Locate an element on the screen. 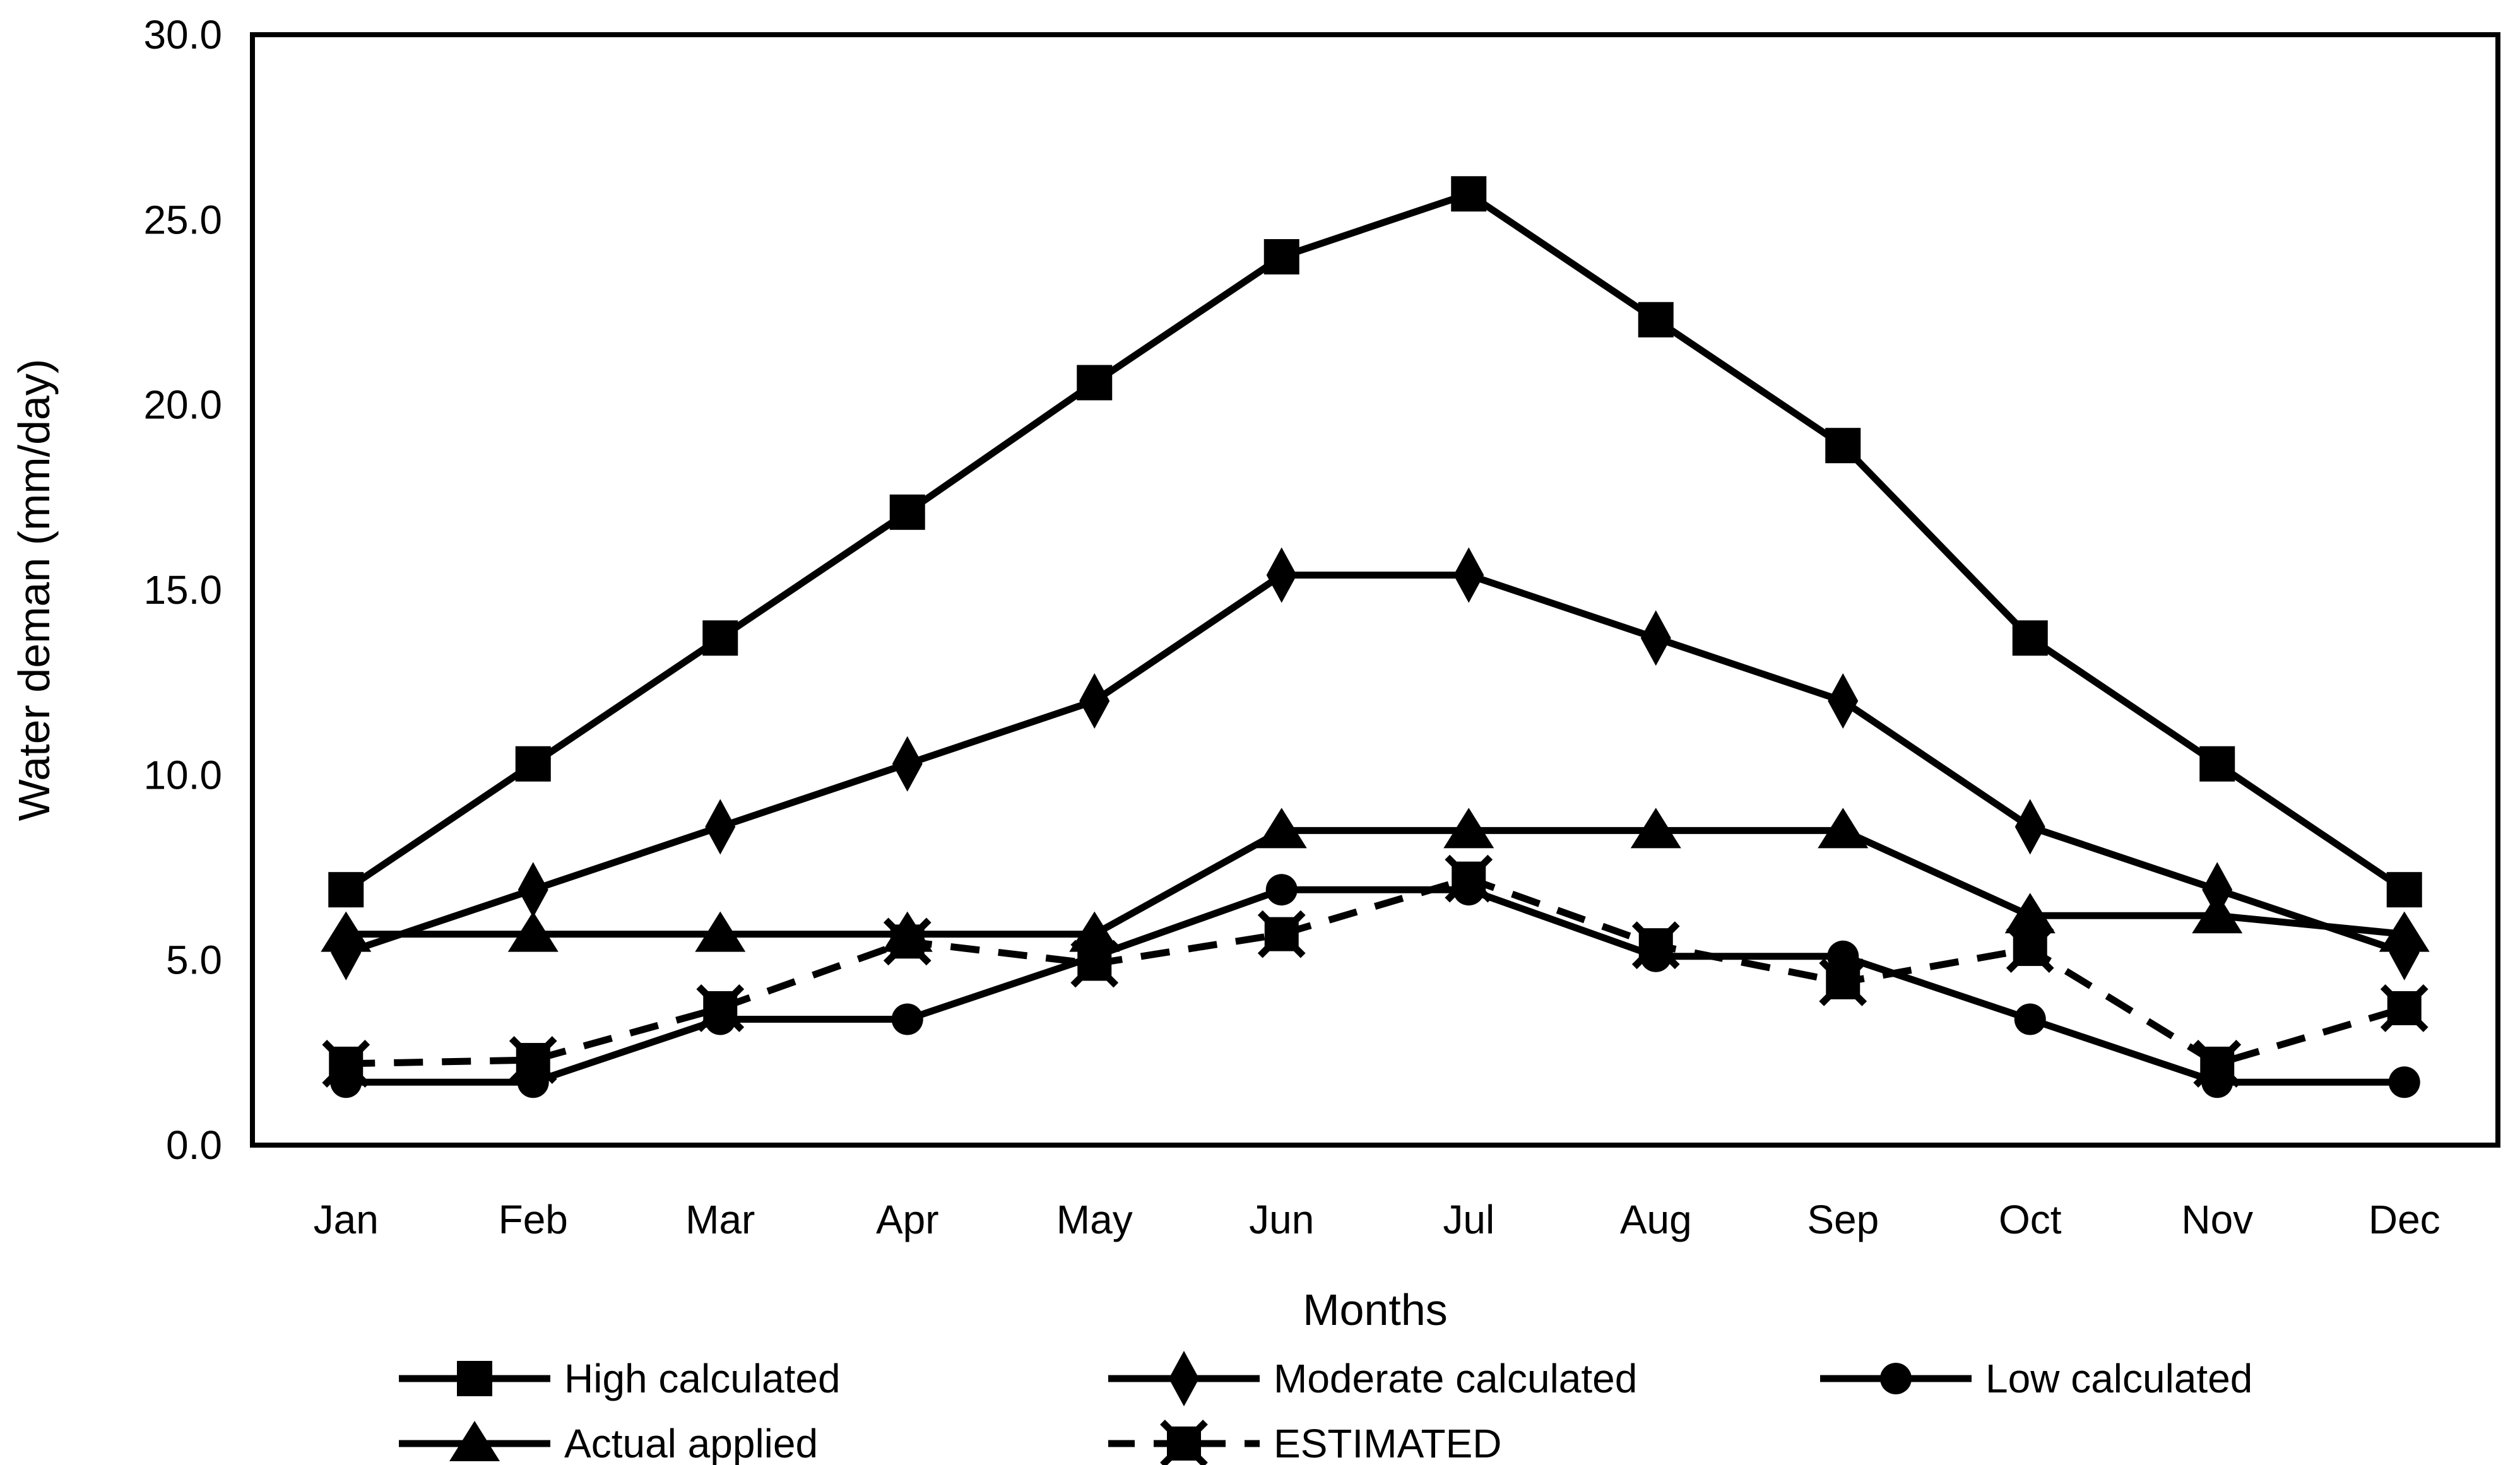  x-tick-label: Feb is located at coordinates (533, 1219).